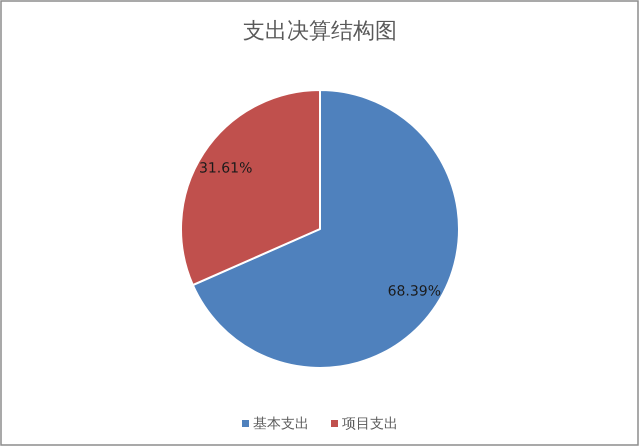 The width and height of the screenshot is (640, 447). What do you see at coordinates (281, 424) in the screenshot?
I see `legend-label: 基本支出` at bounding box center [281, 424].